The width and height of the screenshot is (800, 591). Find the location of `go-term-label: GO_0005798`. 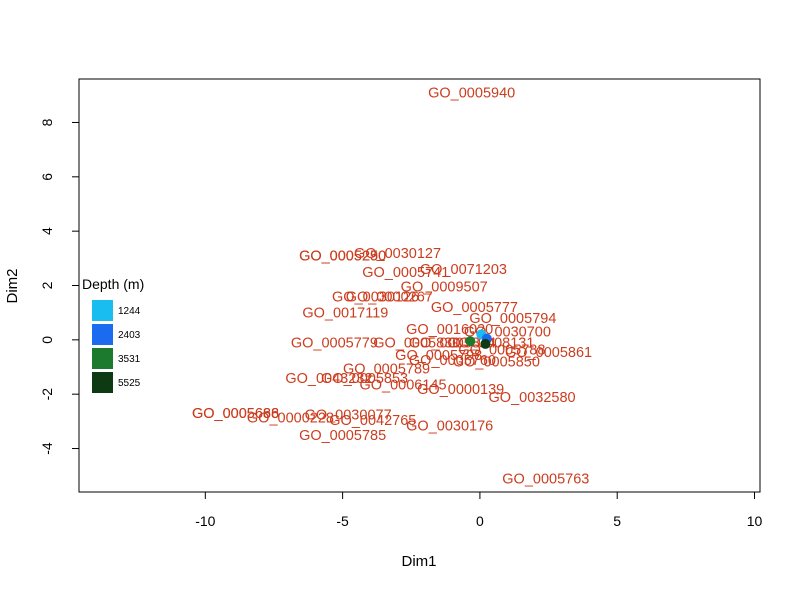

go-term-label: GO_0005798 is located at coordinates (438, 356).